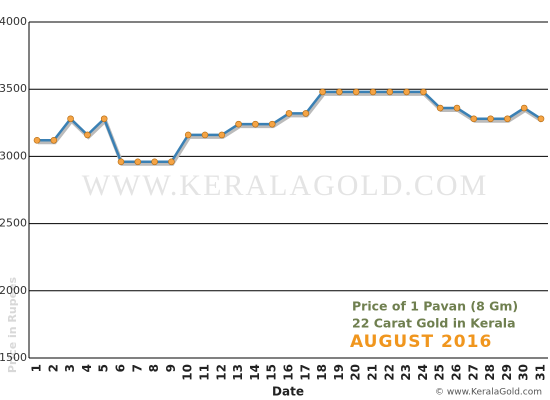  Describe the element at coordinates (434, 323) in the screenshot. I see `annotation: 22 Carat Gold in Kerala` at that location.